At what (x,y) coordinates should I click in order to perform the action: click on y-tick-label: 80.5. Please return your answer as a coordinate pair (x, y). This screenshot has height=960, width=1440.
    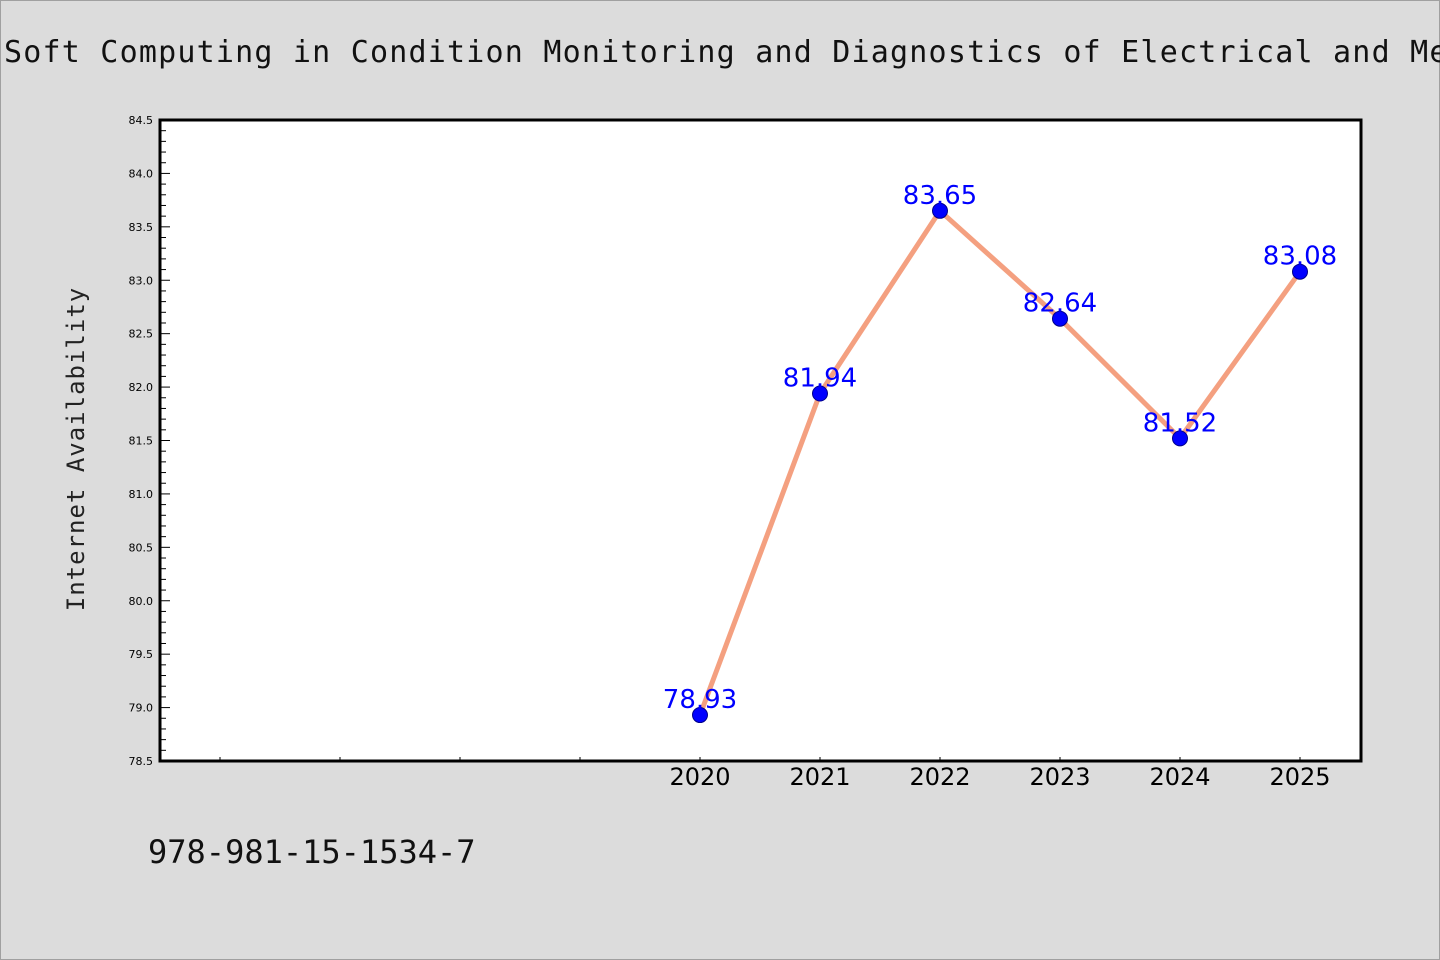
    Looking at the image, I should click on (141, 547).